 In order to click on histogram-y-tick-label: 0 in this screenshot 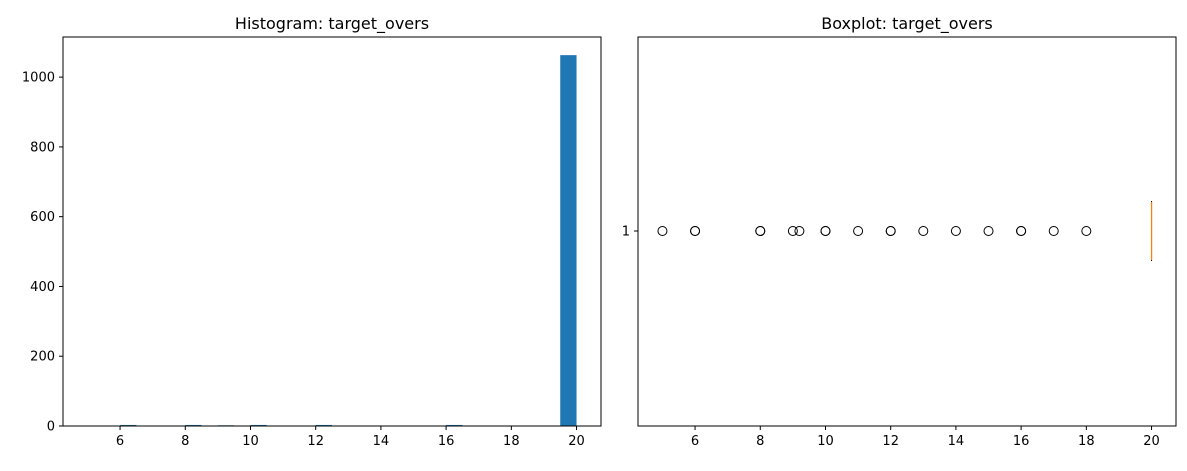, I will do `click(51, 427)`.